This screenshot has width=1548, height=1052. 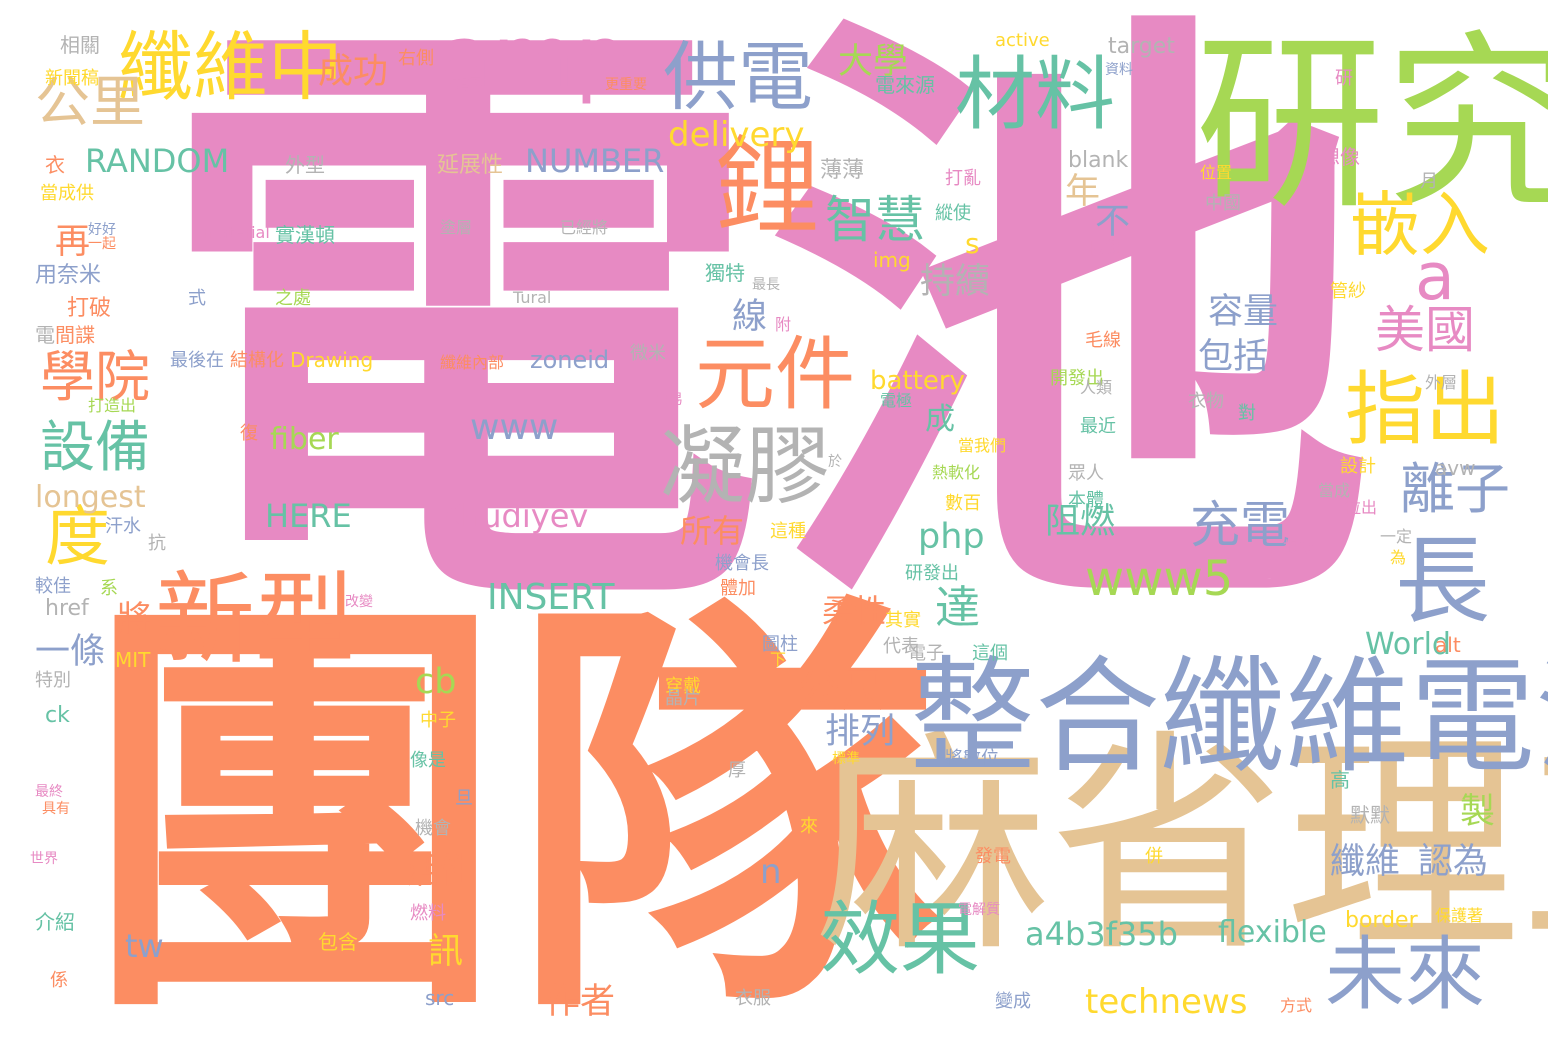 What do you see at coordinates (1340, 157) in the screenshot?
I see `cloud-word: 想像` at bounding box center [1340, 157].